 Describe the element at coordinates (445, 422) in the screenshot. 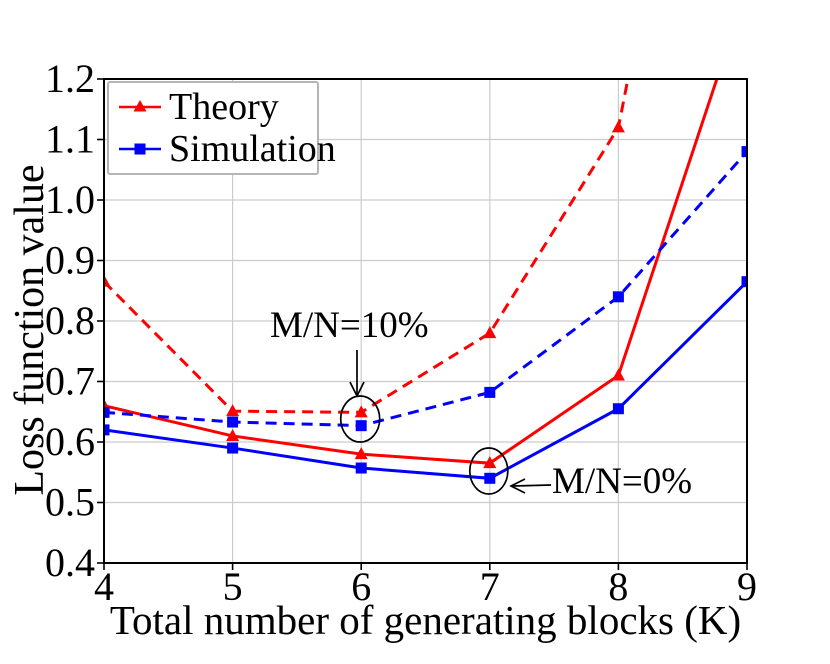

I see `annotation-graphics` at that location.